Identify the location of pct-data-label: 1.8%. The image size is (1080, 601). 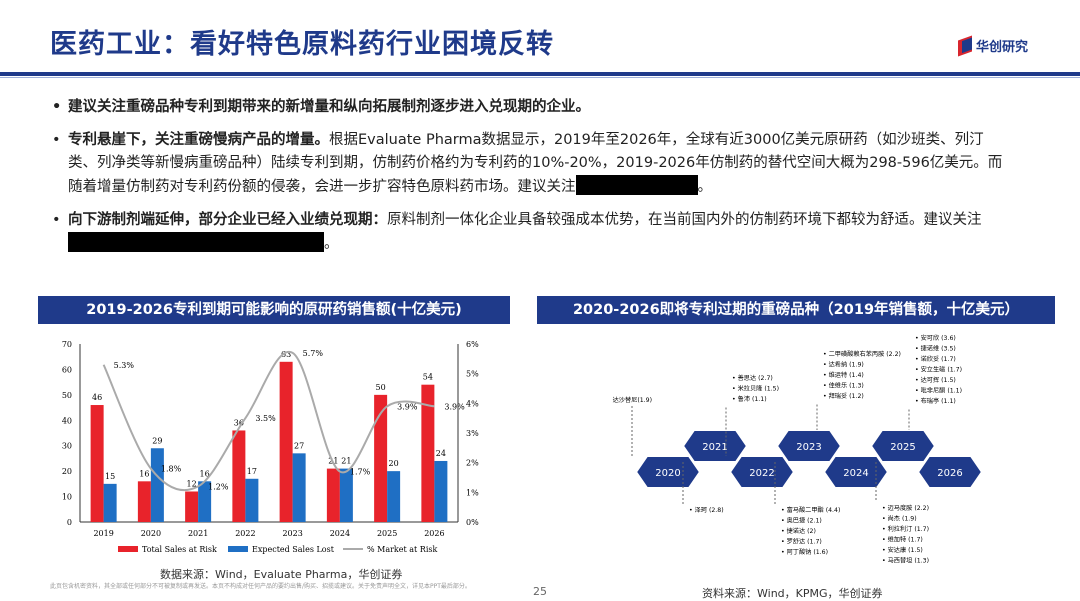
(171, 469).